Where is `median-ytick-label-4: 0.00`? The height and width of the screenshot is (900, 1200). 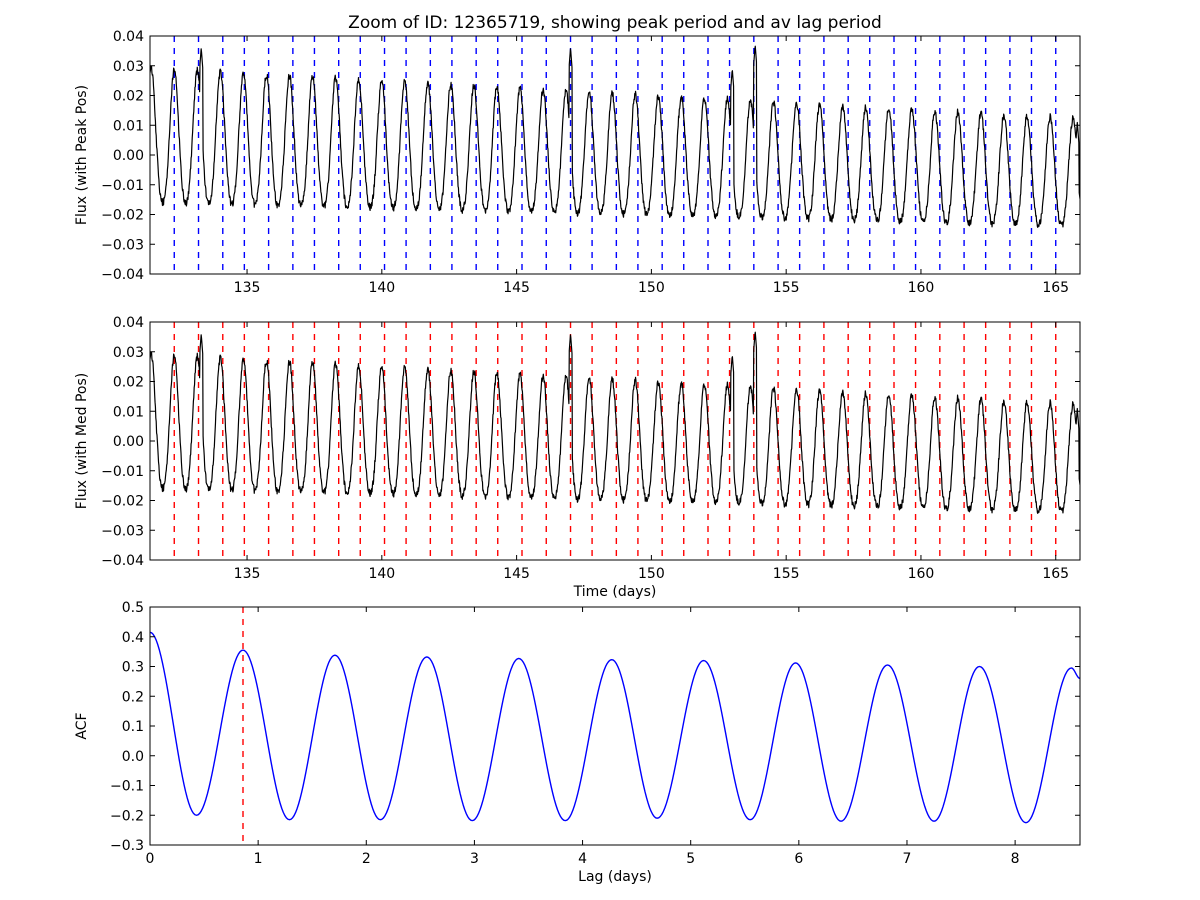 median-ytick-label-4: 0.00 is located at coordinates (128, 442).